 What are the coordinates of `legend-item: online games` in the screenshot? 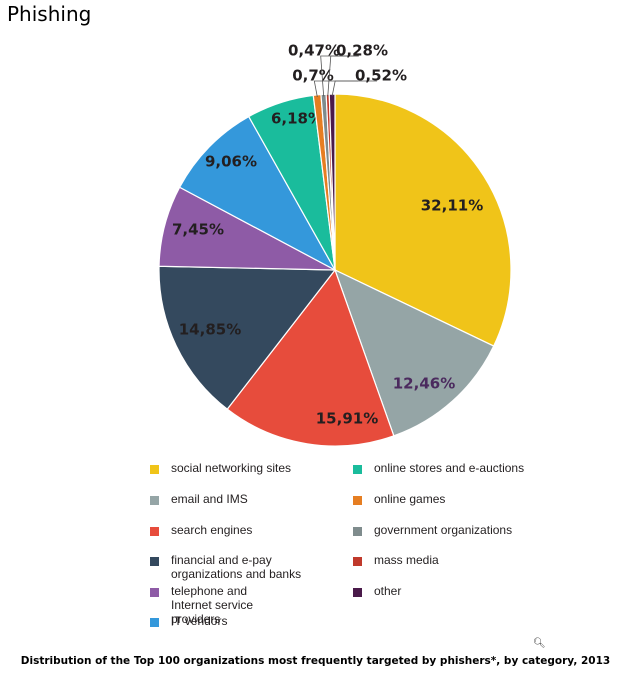 It's located at (453, 499).